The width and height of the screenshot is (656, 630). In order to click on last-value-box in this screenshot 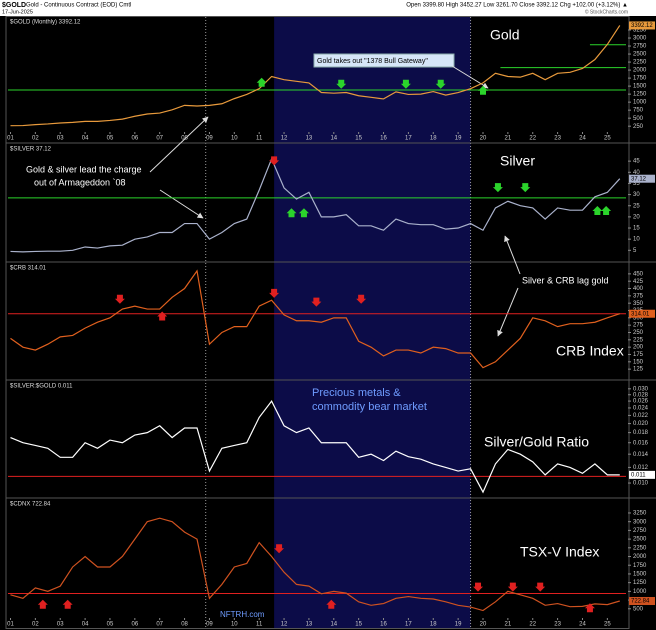, I will do `click(642, 25)`.